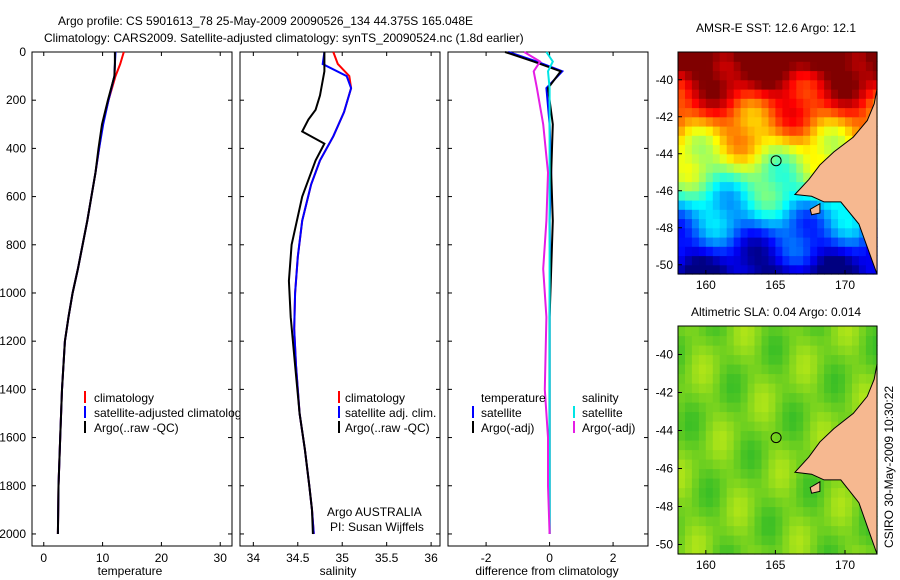  Describe the element at coordinates (665, 228) in the screenshot. I see `map-y-tick-label: -48` at that location.